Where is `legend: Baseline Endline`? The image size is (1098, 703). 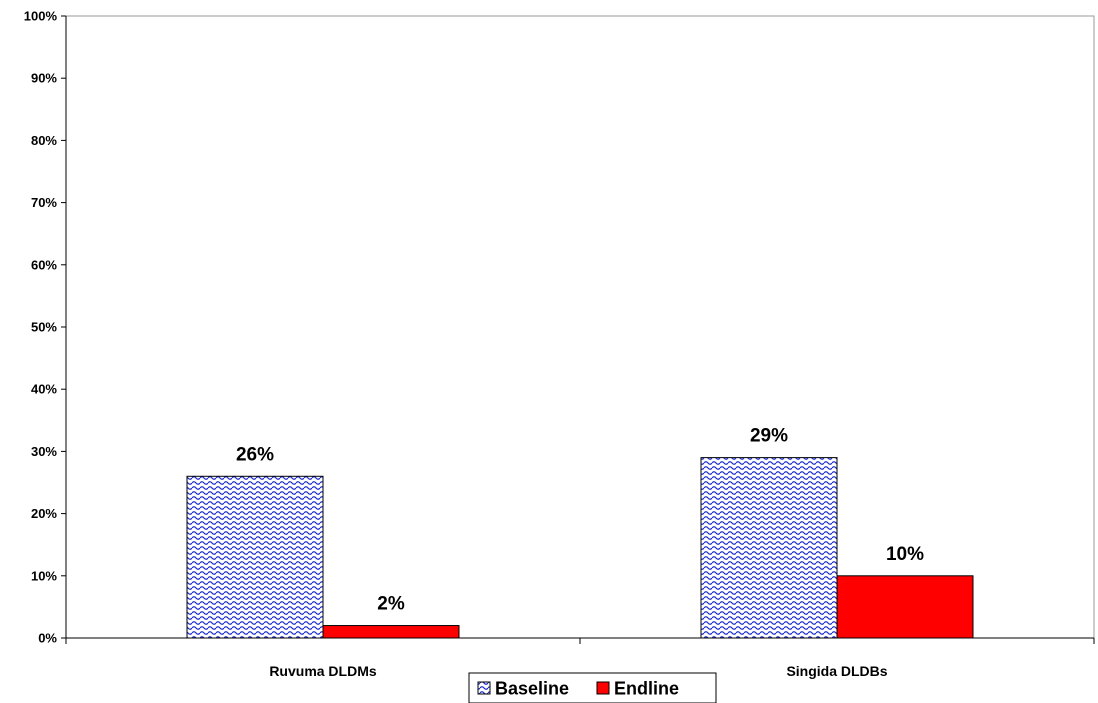
legend: Baseline Endline is located at coordinates (592, 687).